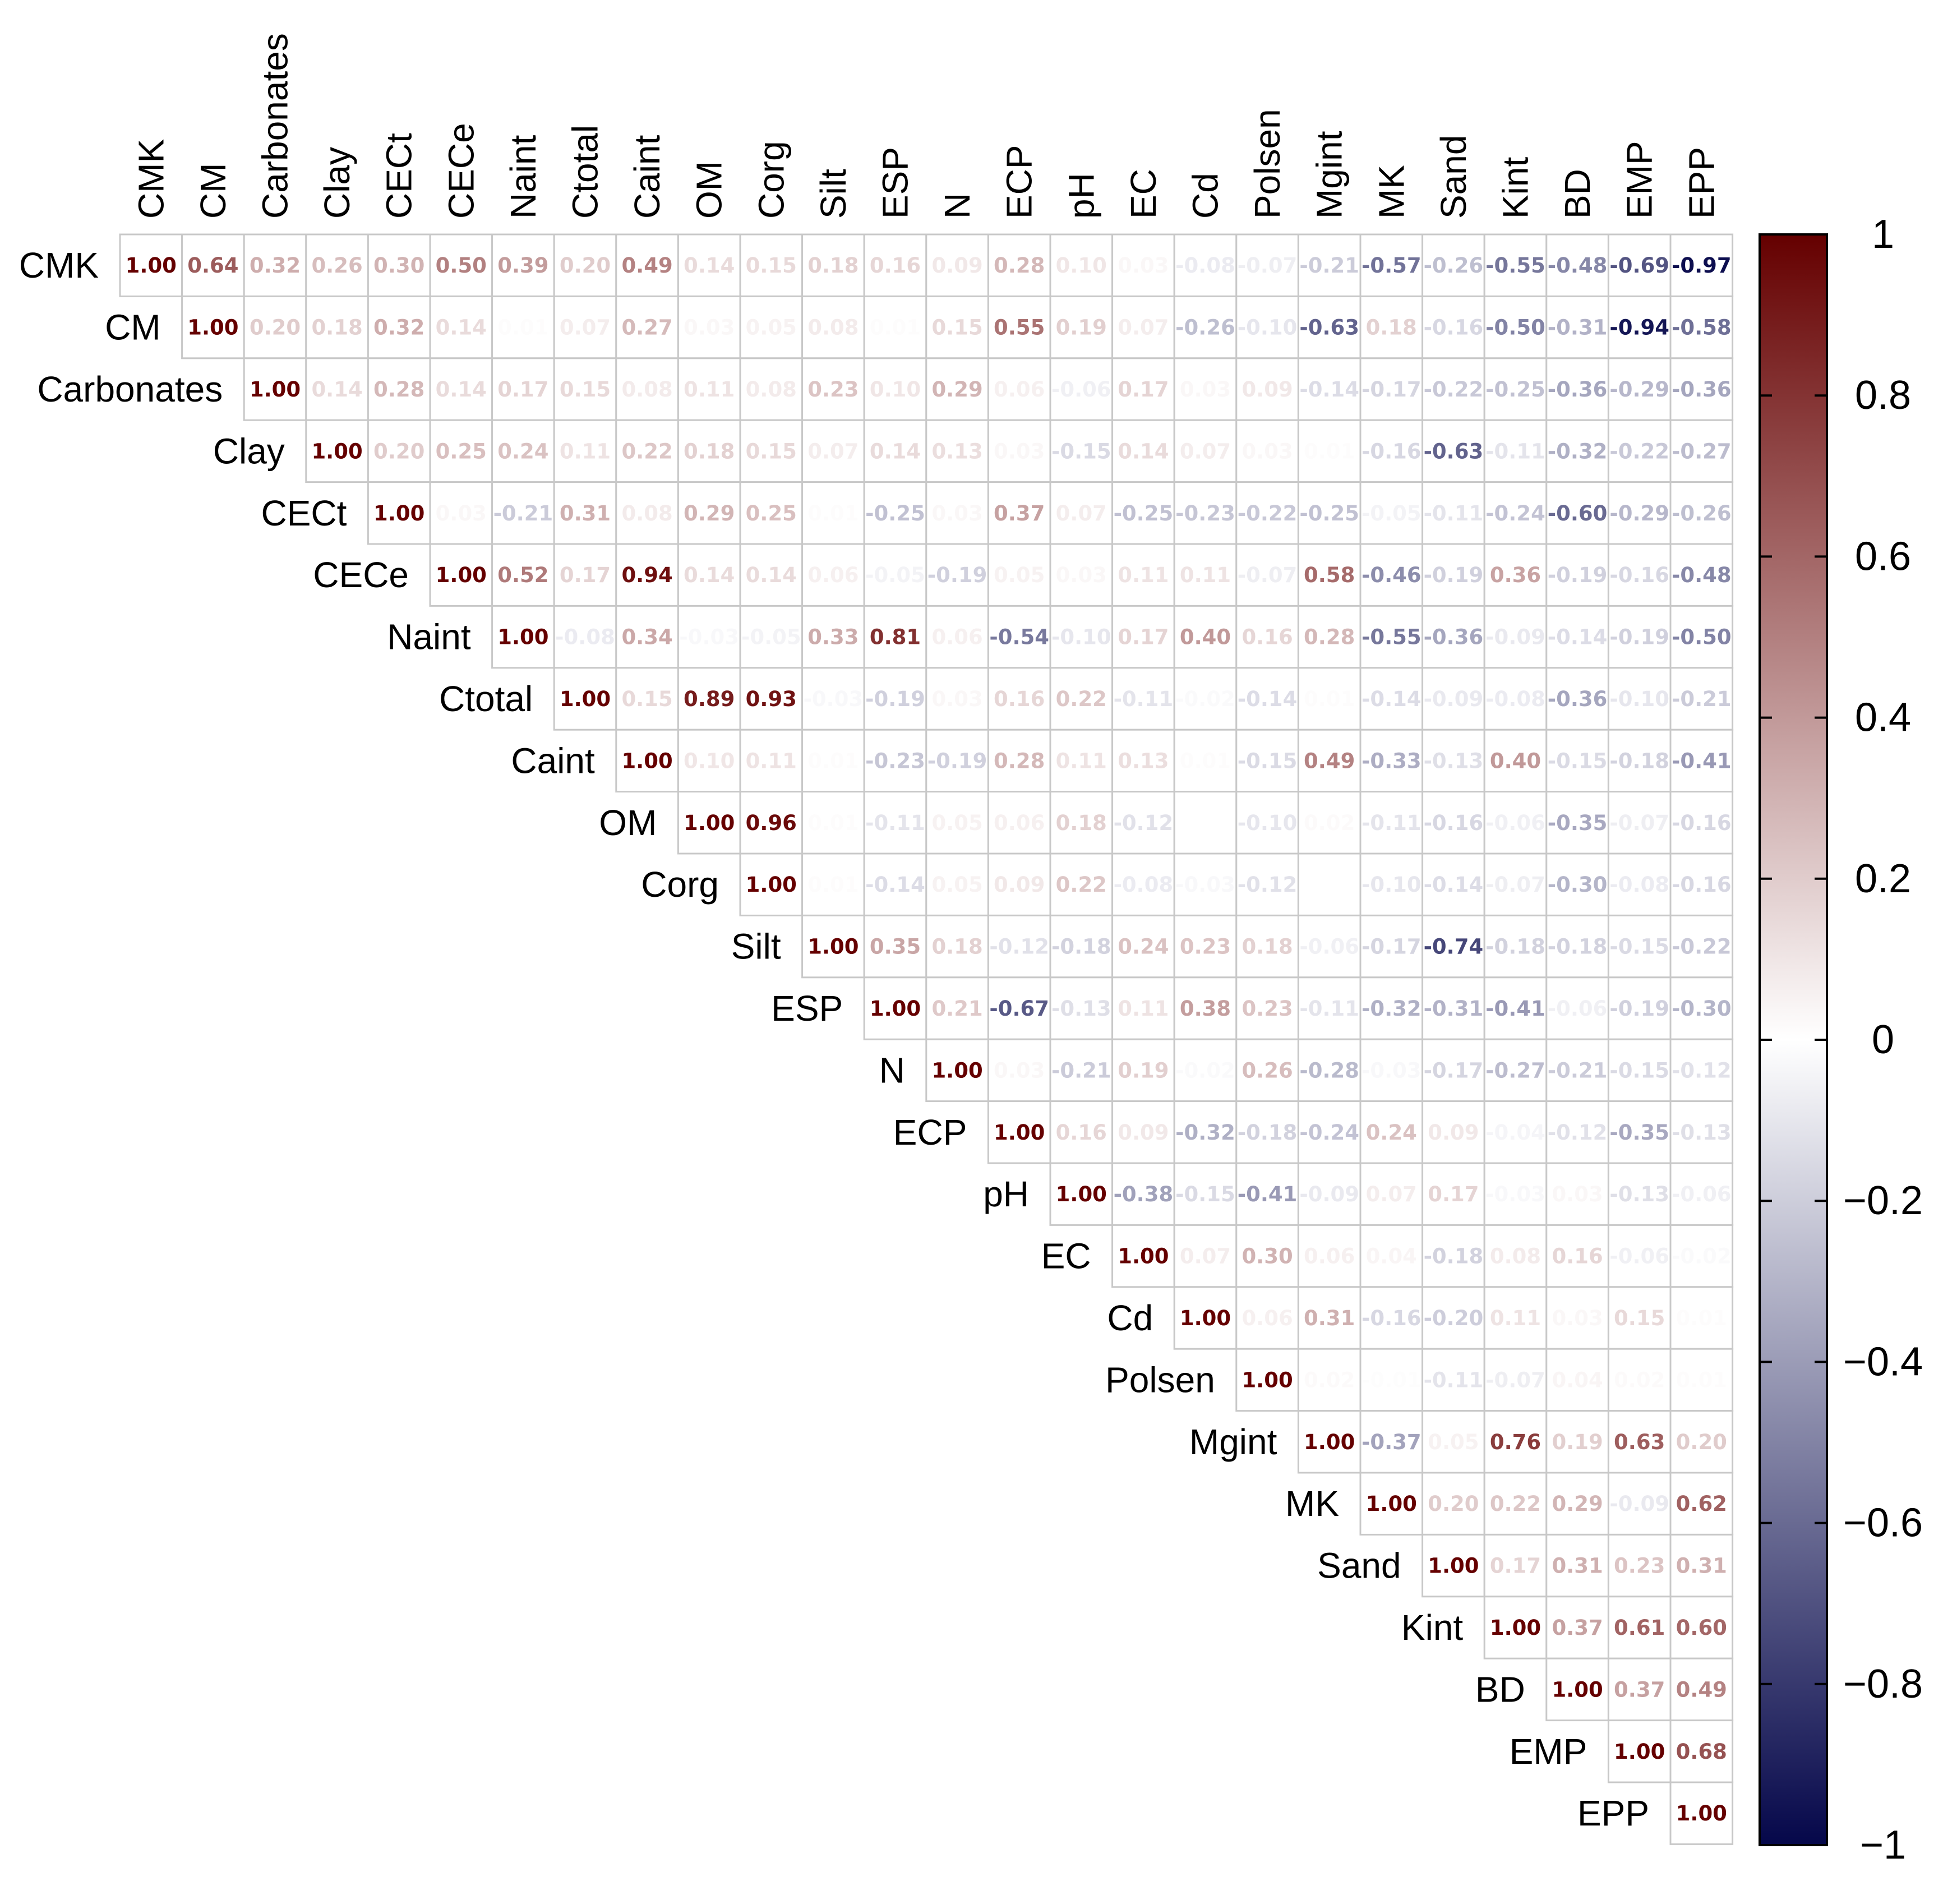  Describe the element at coordinates (1268, 761) in the screenshot. I see `cell-value-caint-polsen: -0.15` at that location.